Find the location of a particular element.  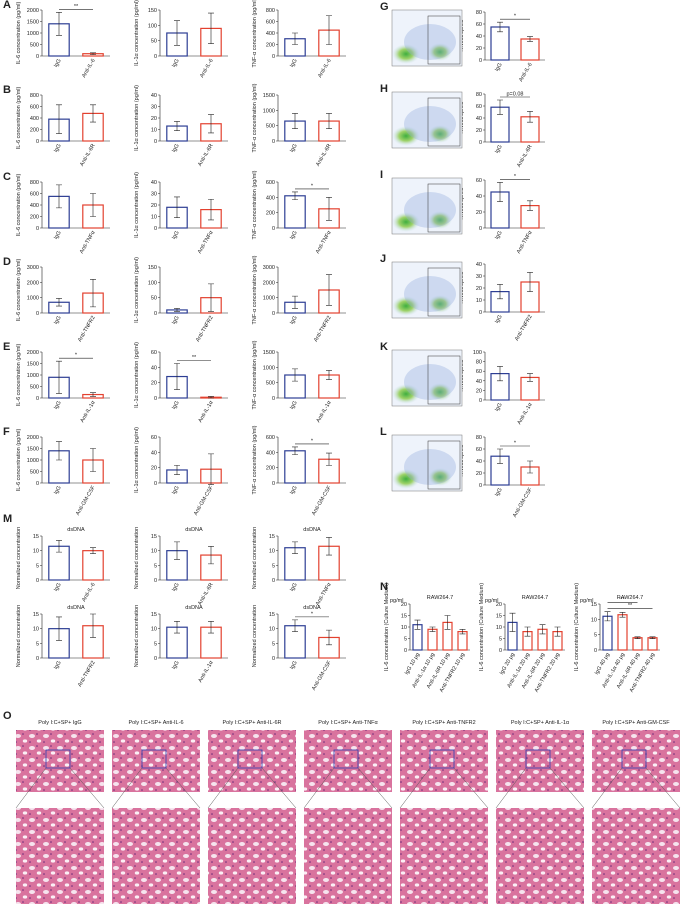

x-tick-label: Anti-IL-6R is located at coordinates (88, 155).